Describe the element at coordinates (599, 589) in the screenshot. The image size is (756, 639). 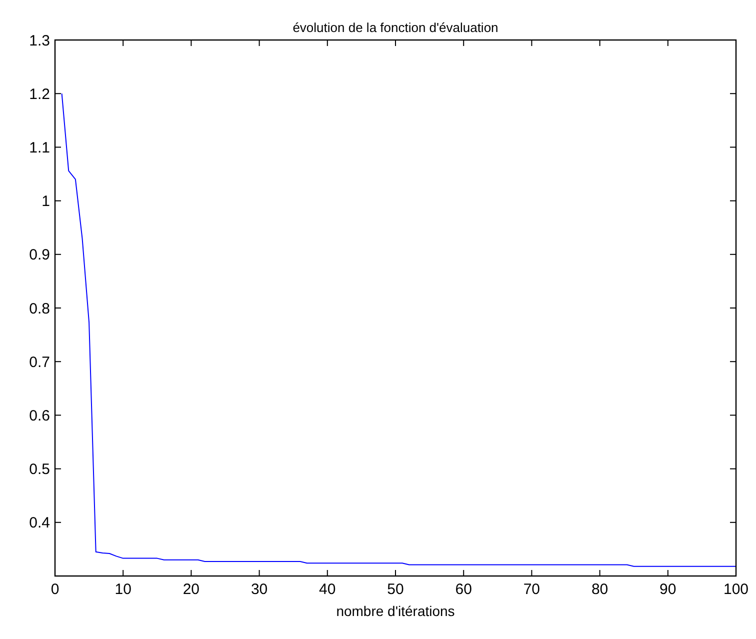
I see `x-tick-label: 80` at that location.